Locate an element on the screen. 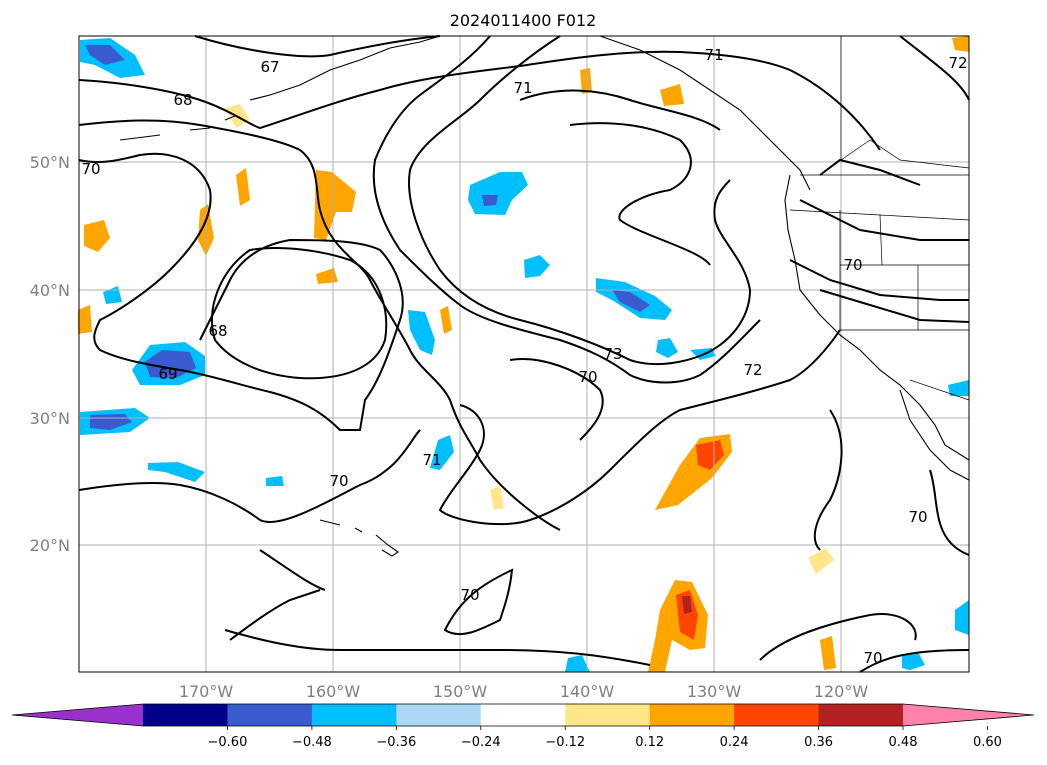 This screenshot has height=765, width=1047. colorbar-tick-label: 0.48 is located at coordinates (903, 742).